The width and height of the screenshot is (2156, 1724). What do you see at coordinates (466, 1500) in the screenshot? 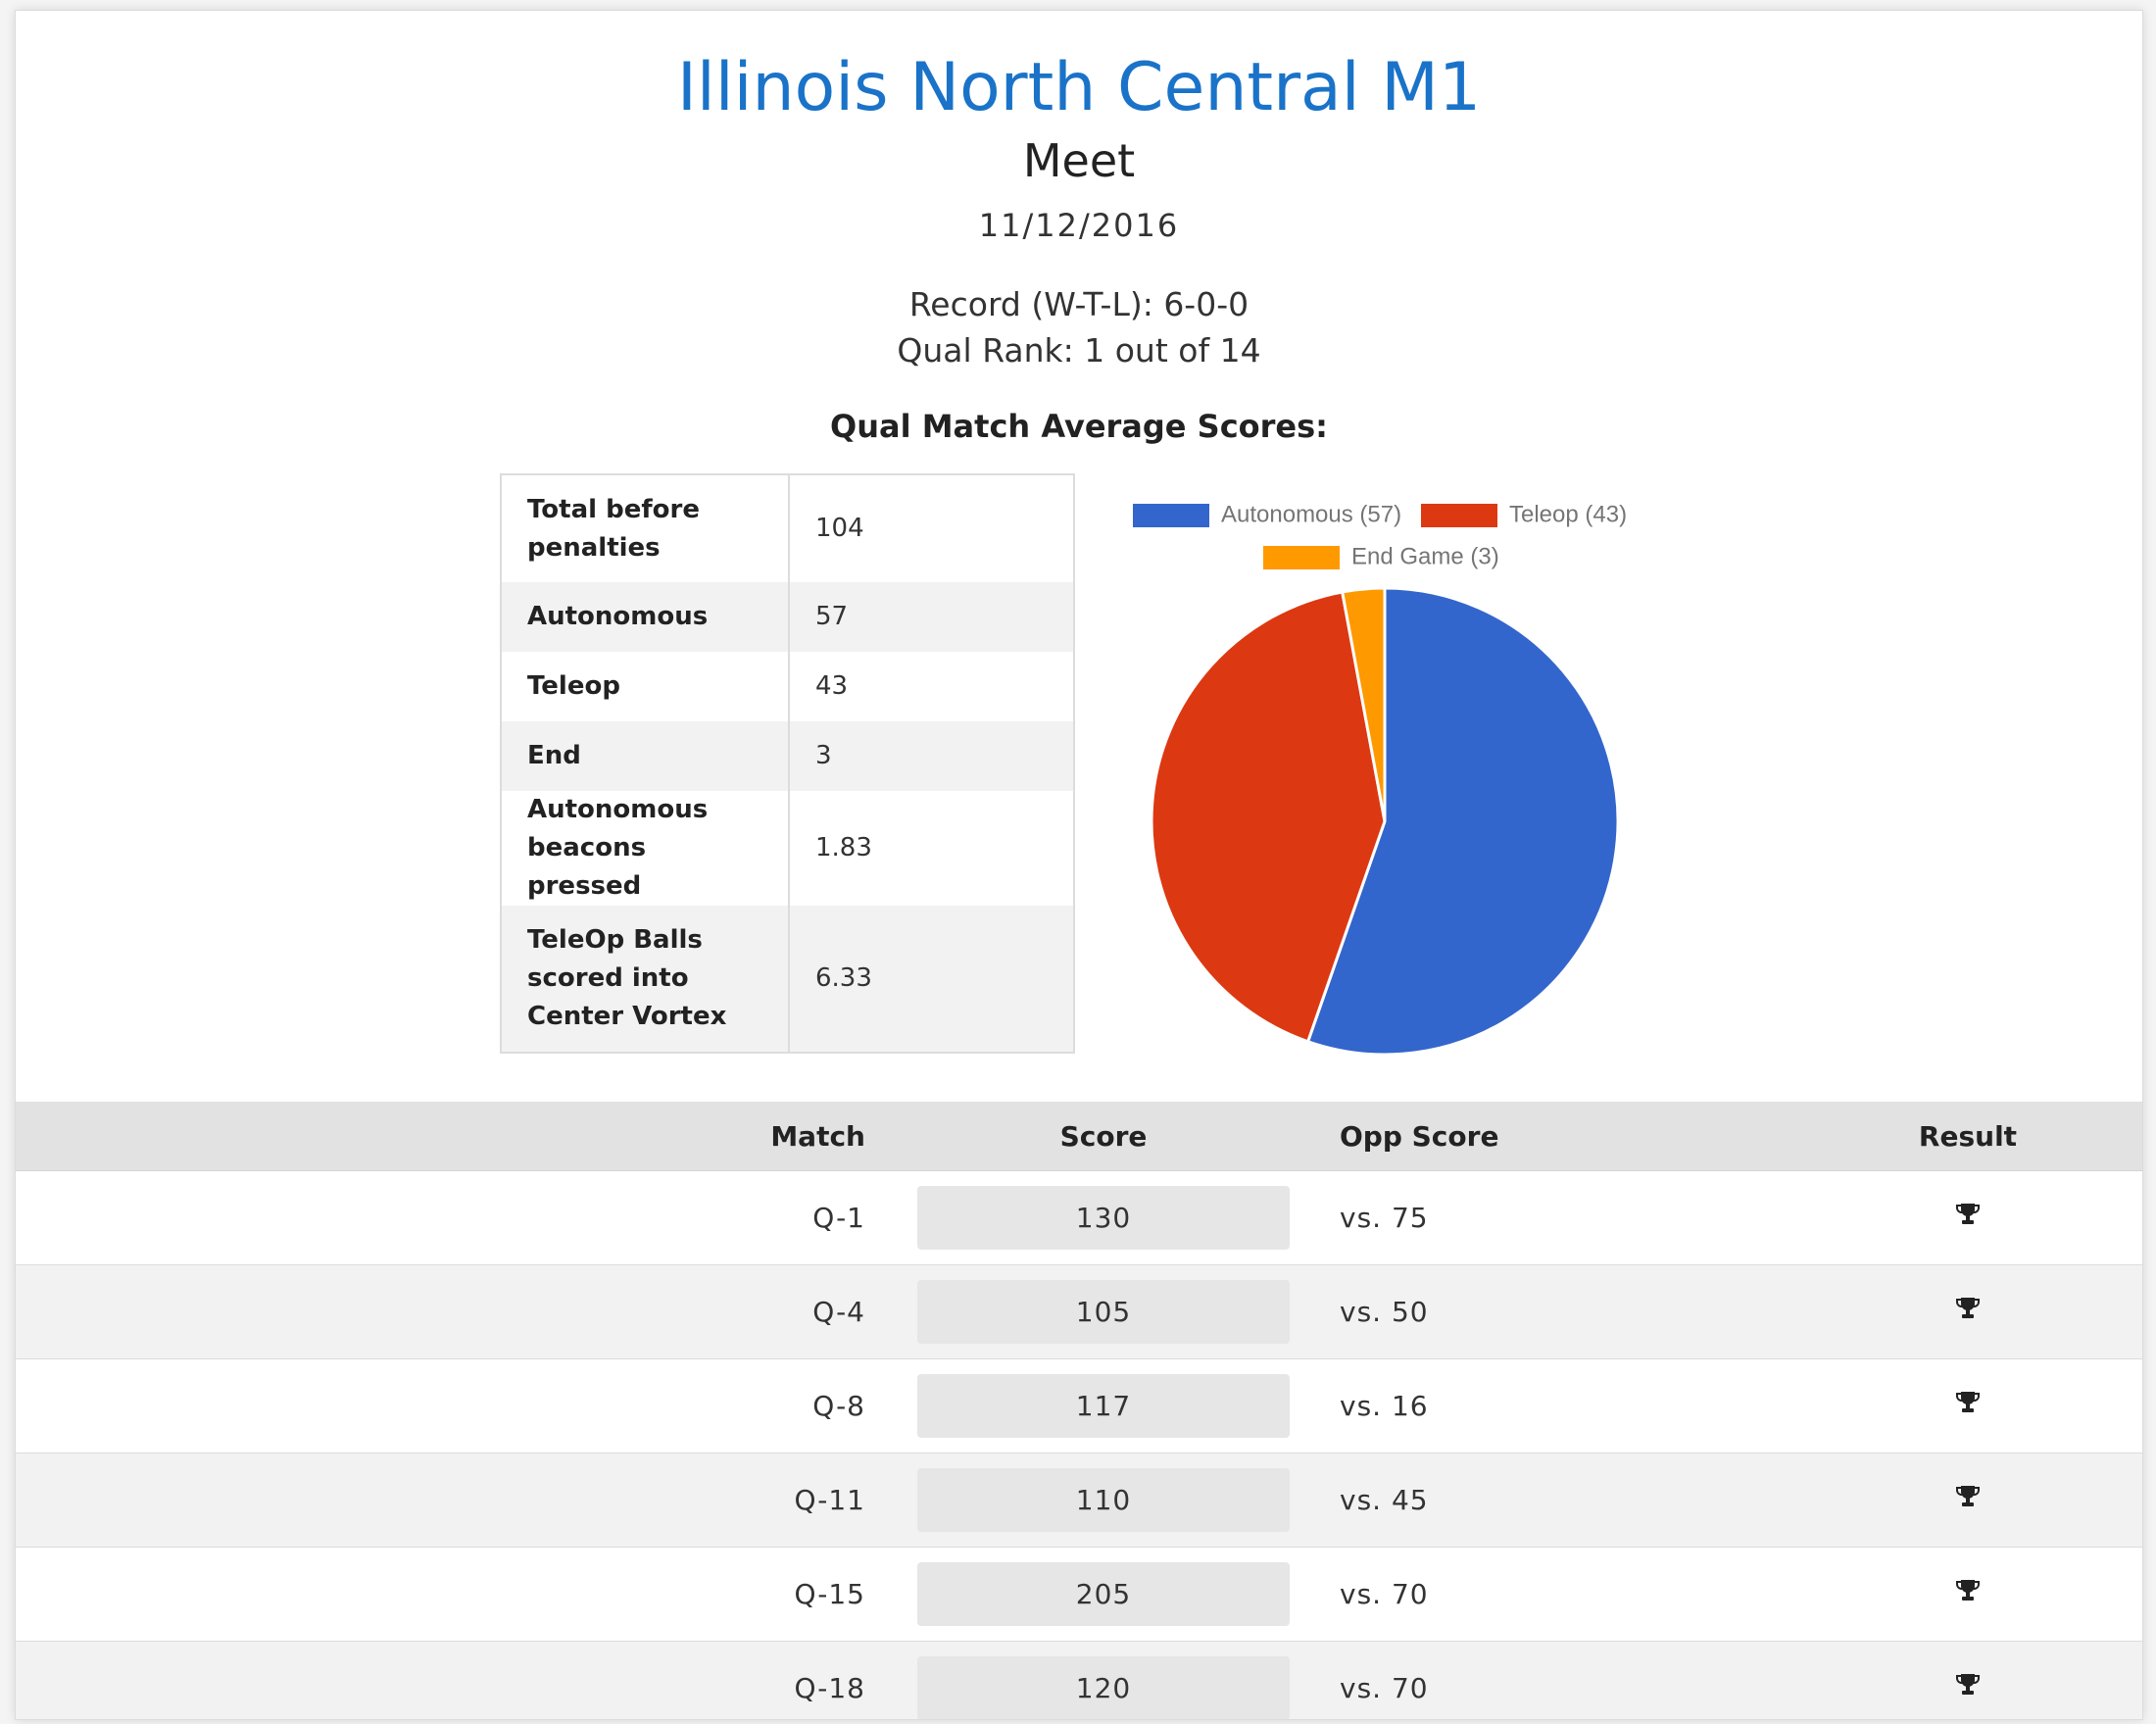
I see `match-id: Q-11` at bounding box center [466, 1500].